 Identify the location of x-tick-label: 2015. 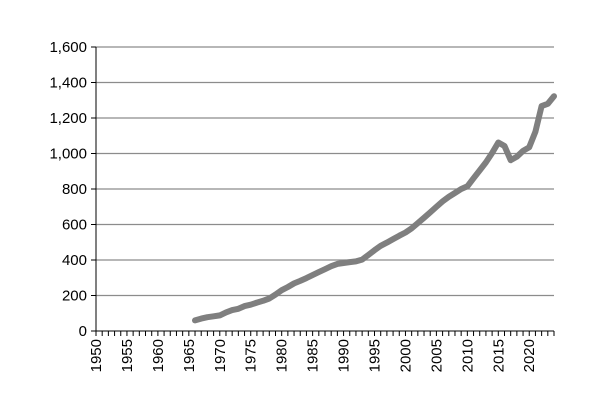
(498, 355).